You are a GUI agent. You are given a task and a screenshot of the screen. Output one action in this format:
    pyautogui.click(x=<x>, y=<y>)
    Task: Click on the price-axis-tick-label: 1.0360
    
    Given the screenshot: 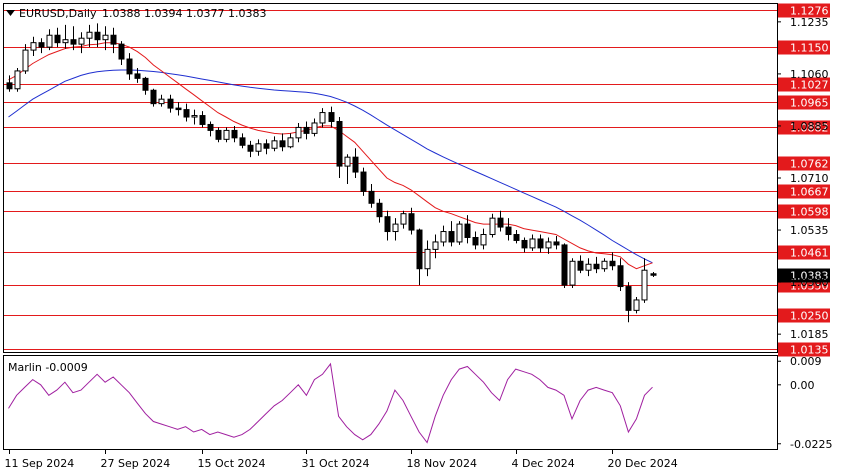 What is the action you would take?
    pyautogui.click(x=809, y=282)
    